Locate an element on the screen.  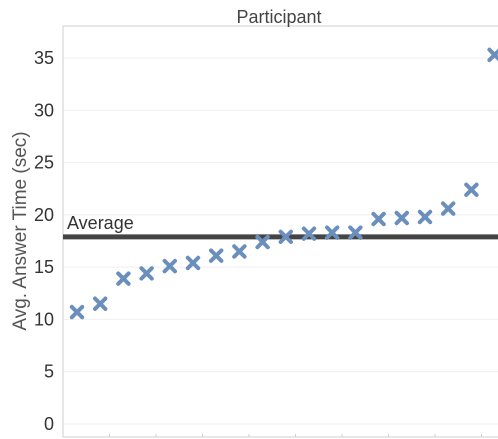
data-point-11-stroke-b is located at coordinates (309, 233).